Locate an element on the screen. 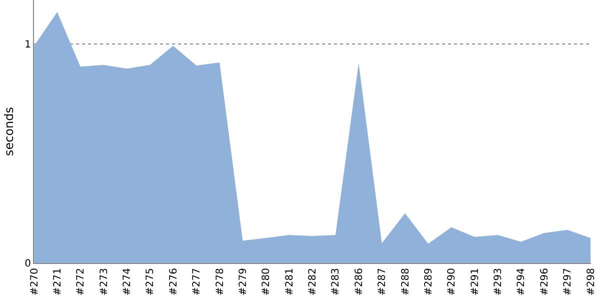  x-tick-label: #273 is located at coordinates (104, 282).